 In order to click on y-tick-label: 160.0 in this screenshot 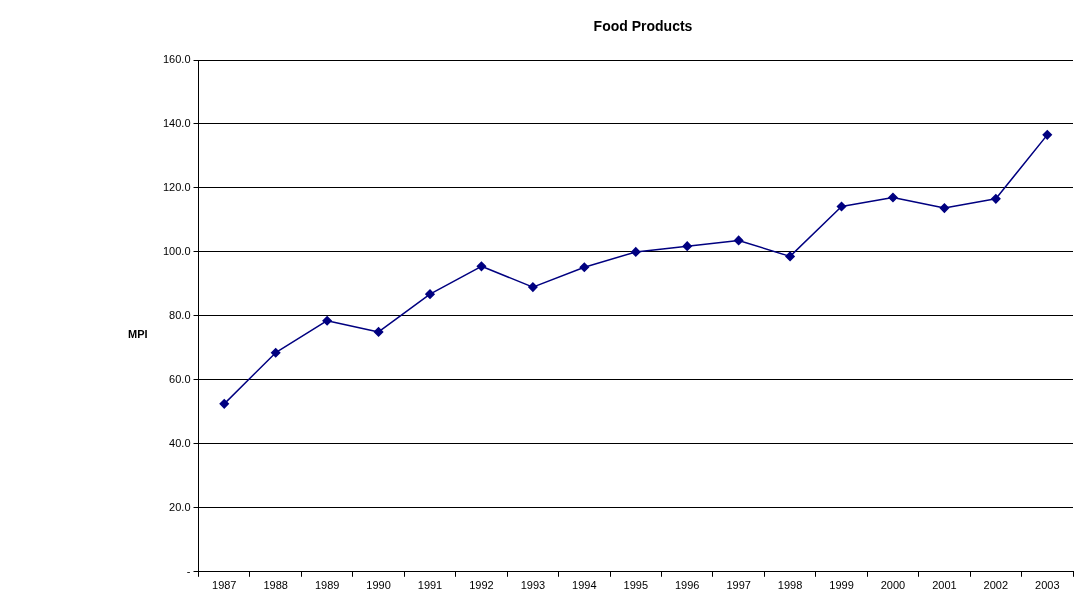, I will do `click(177, 59)`.